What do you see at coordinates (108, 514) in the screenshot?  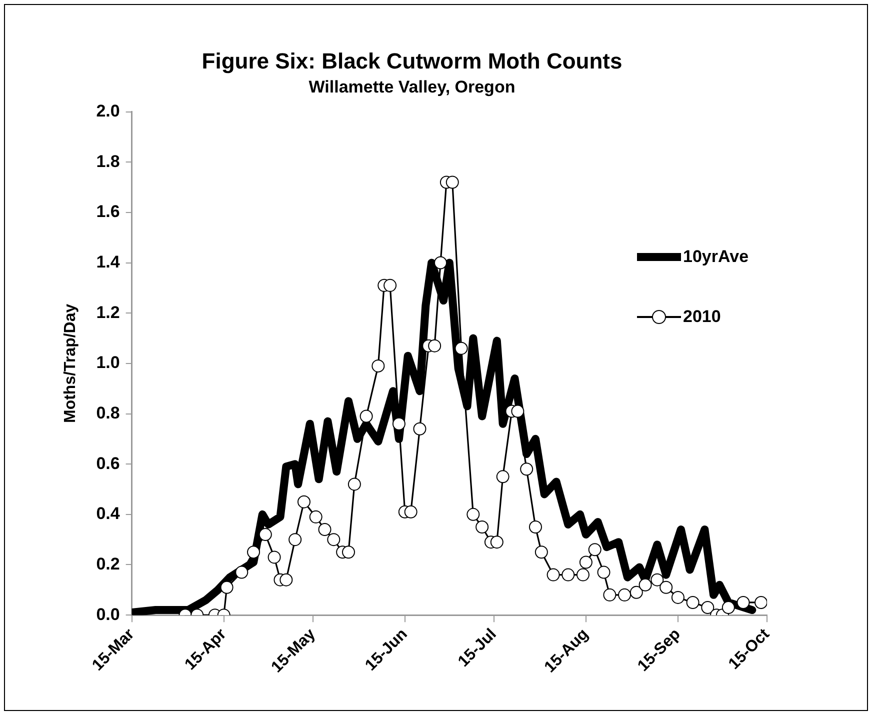 I see `y-tick-label: 0.4` at bounding box center [108, 514].